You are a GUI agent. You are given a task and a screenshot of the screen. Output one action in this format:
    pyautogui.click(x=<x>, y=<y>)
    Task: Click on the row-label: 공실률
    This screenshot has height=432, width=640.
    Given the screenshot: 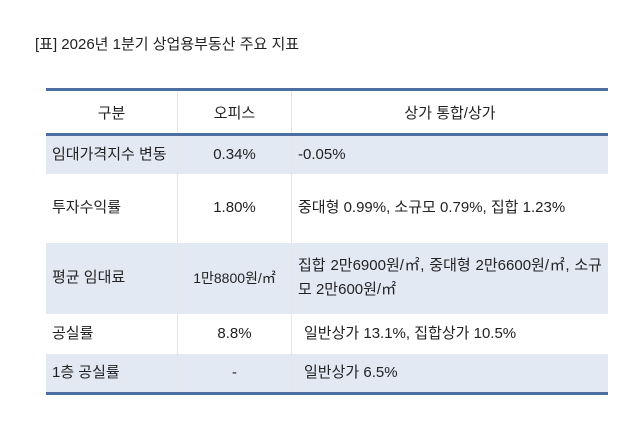 What is the action you would take?
    pyautogui.click(x=73, y=333)
    